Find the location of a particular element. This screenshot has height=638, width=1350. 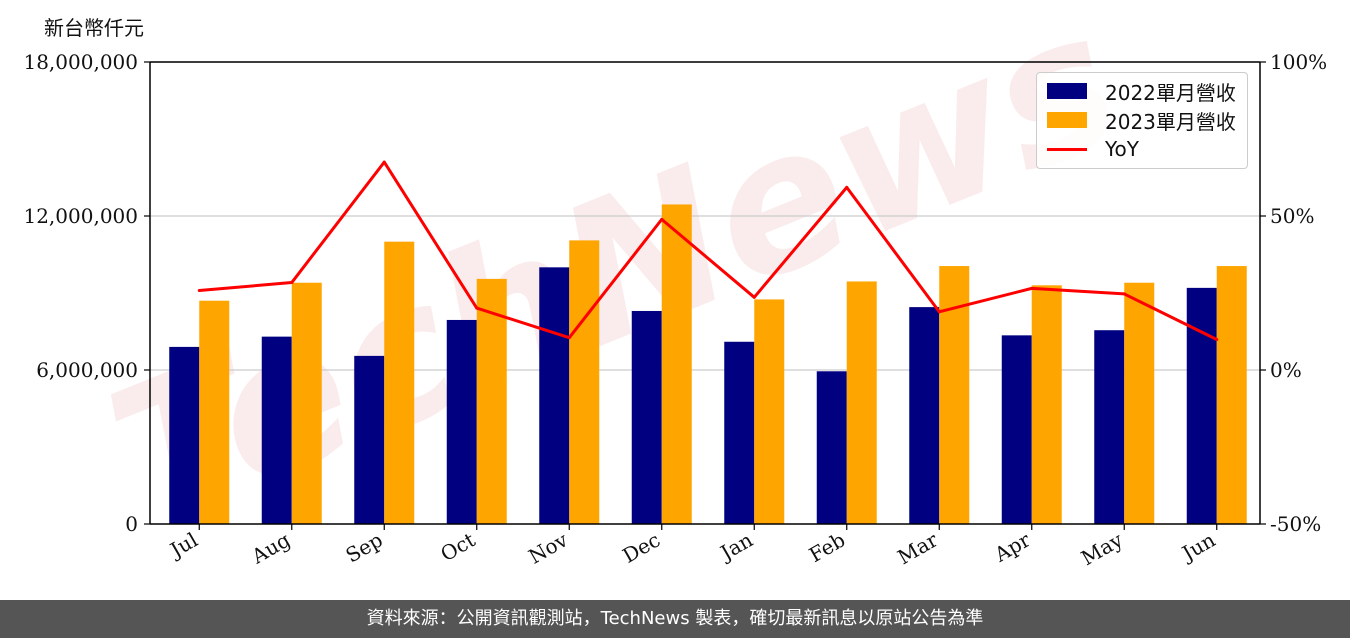

x-tick-label-feb: Feb is located at coordinates (827, 547).